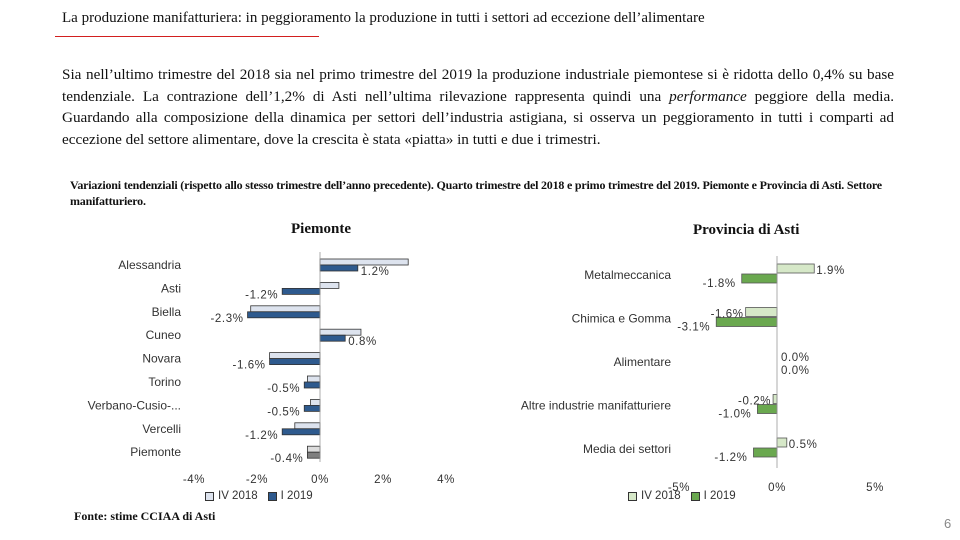  Describe the element at coordinates (734, 415) in the screenshot. I see `data-label: -1.0%` at that location.